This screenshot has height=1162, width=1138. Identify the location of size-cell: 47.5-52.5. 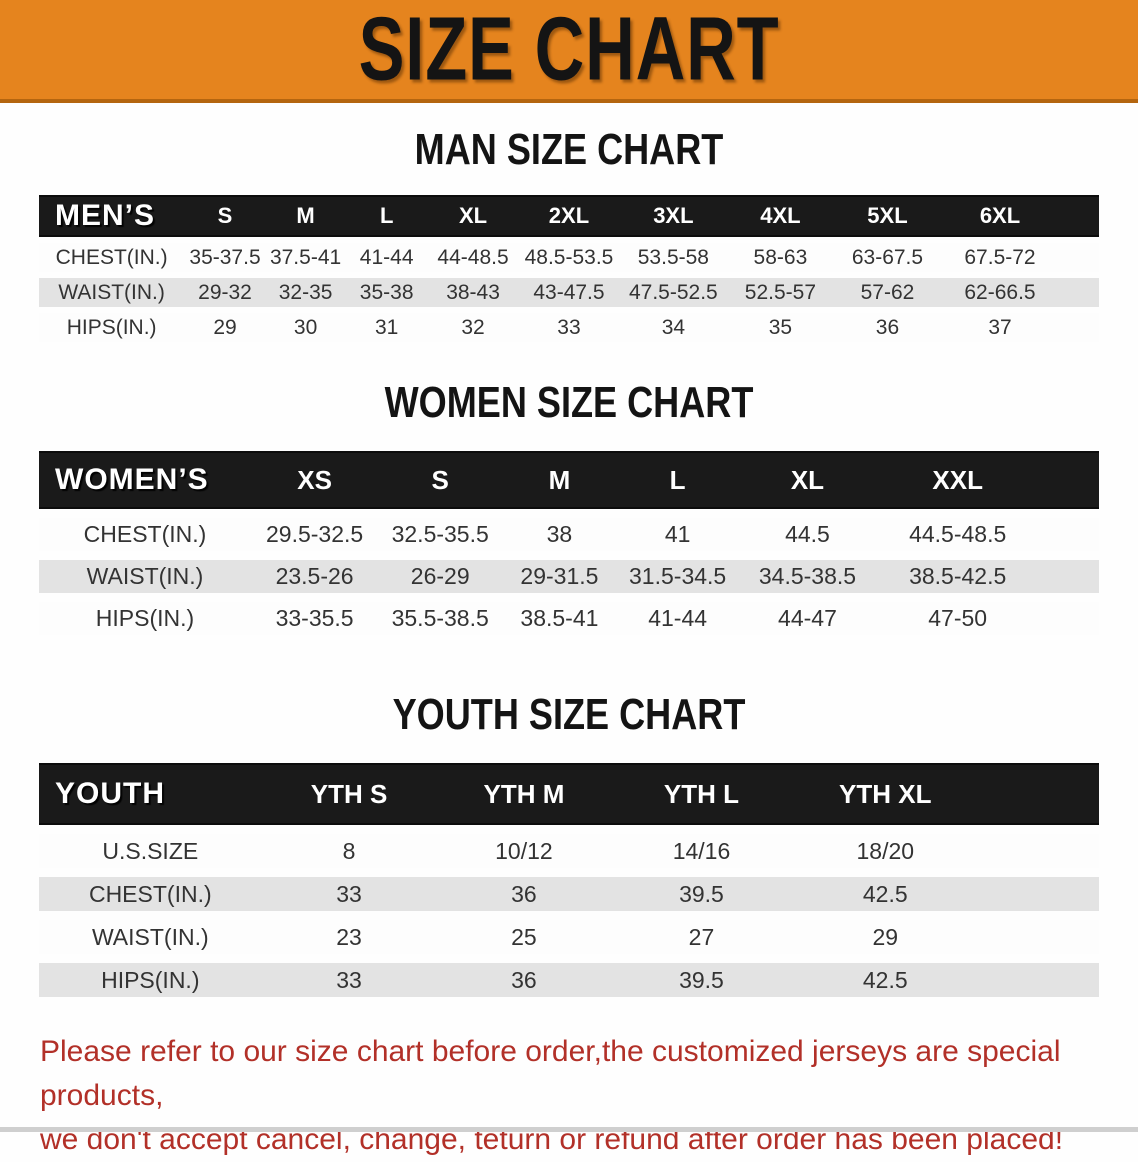
(673, 292).